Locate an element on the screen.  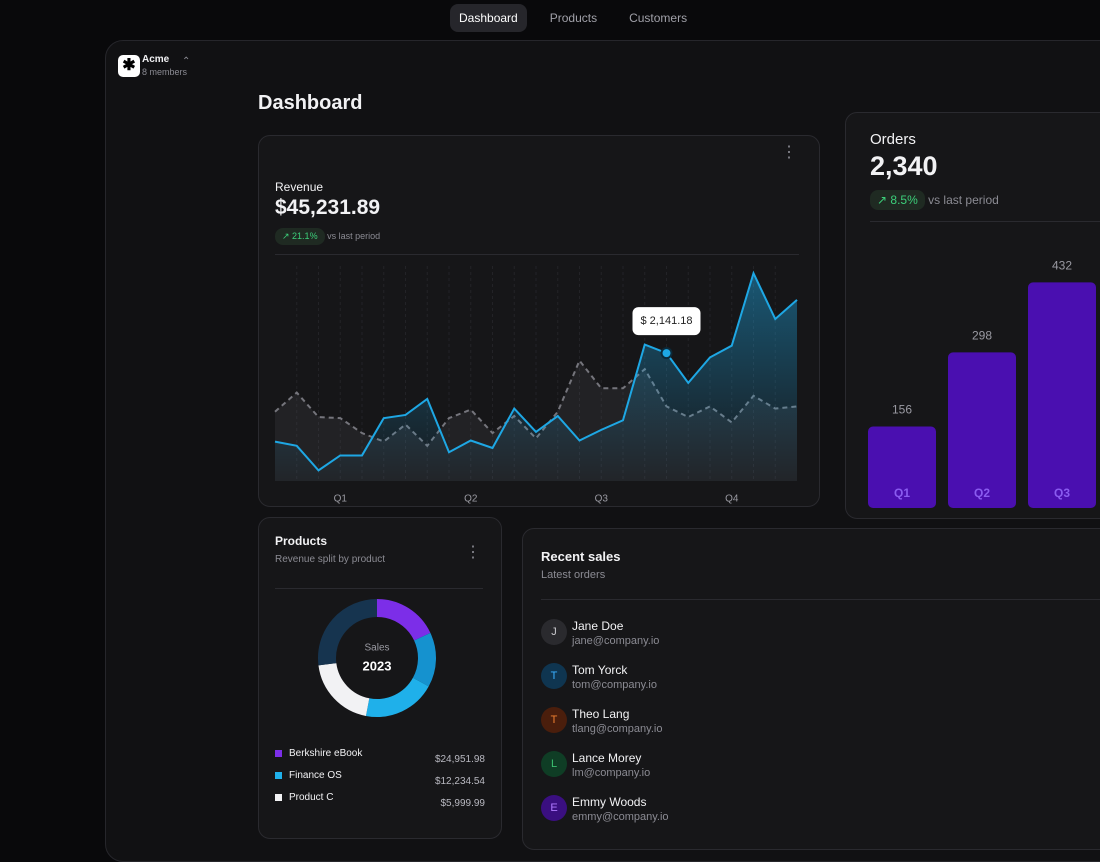
orders-change-value: 8.5% is located at coordinates (904, 200).